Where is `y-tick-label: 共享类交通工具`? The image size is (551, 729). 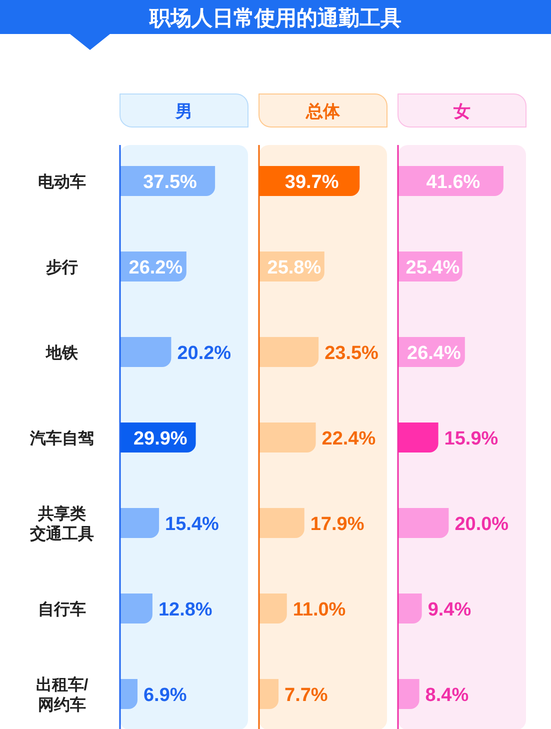
y-tick-label: 共享类交通工具 is located at coordinates (61, 523).